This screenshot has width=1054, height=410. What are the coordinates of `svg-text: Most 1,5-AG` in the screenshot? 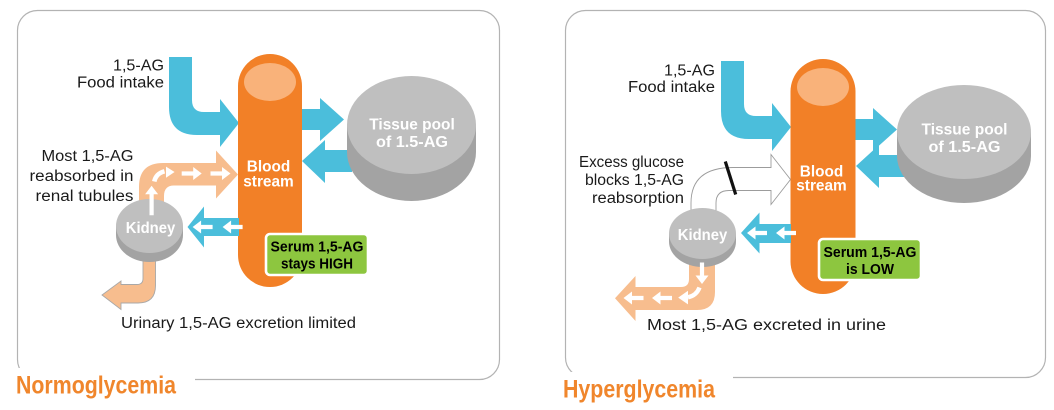 It's located at (88, 156).